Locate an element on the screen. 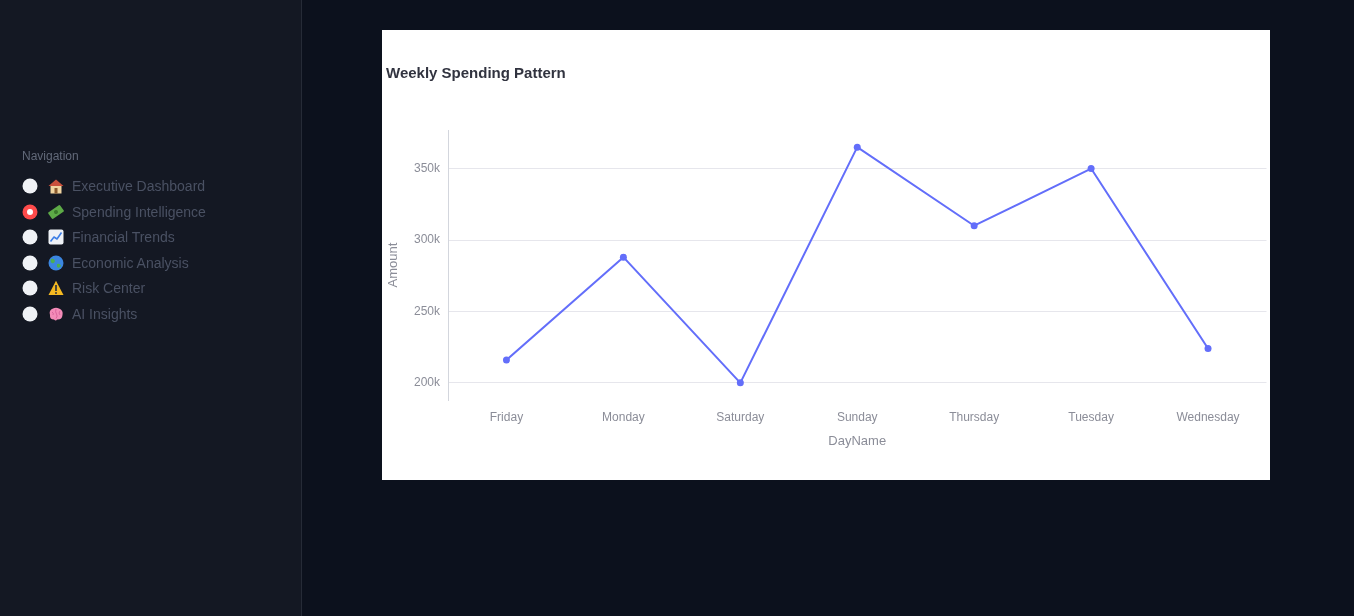 The height and width of the screenshot is (616, 1354). text: Executive Dashboard is located at coordinates (139, 186).